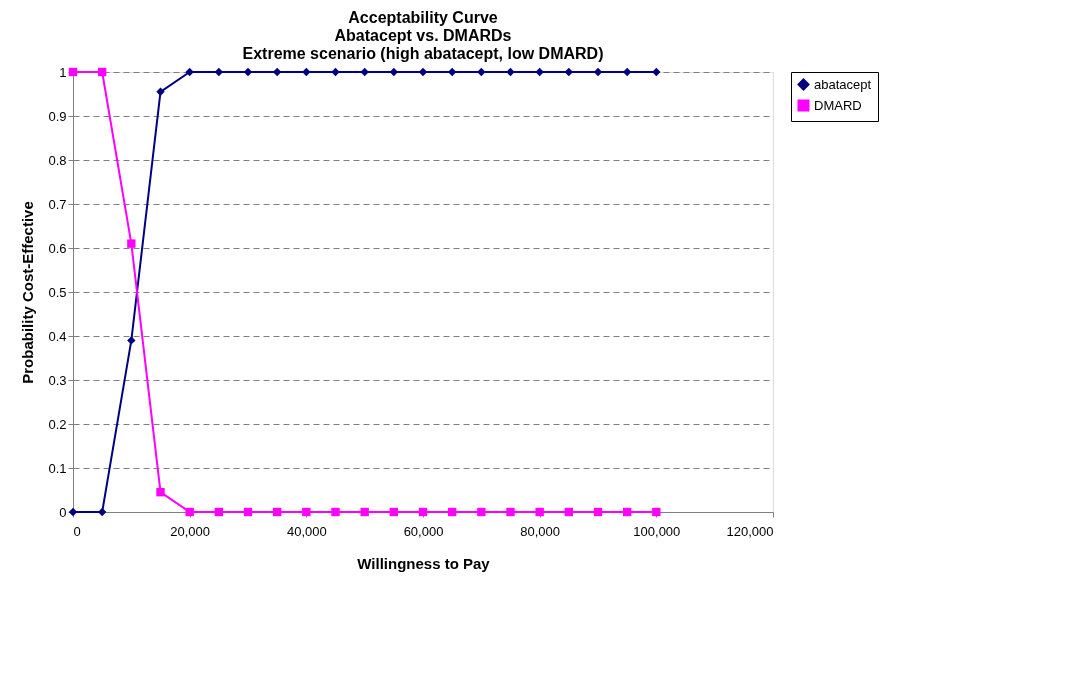 This screenshot has height=690, width=1082. I want to click on x-tick-label: 100,000, so click(657, 531).